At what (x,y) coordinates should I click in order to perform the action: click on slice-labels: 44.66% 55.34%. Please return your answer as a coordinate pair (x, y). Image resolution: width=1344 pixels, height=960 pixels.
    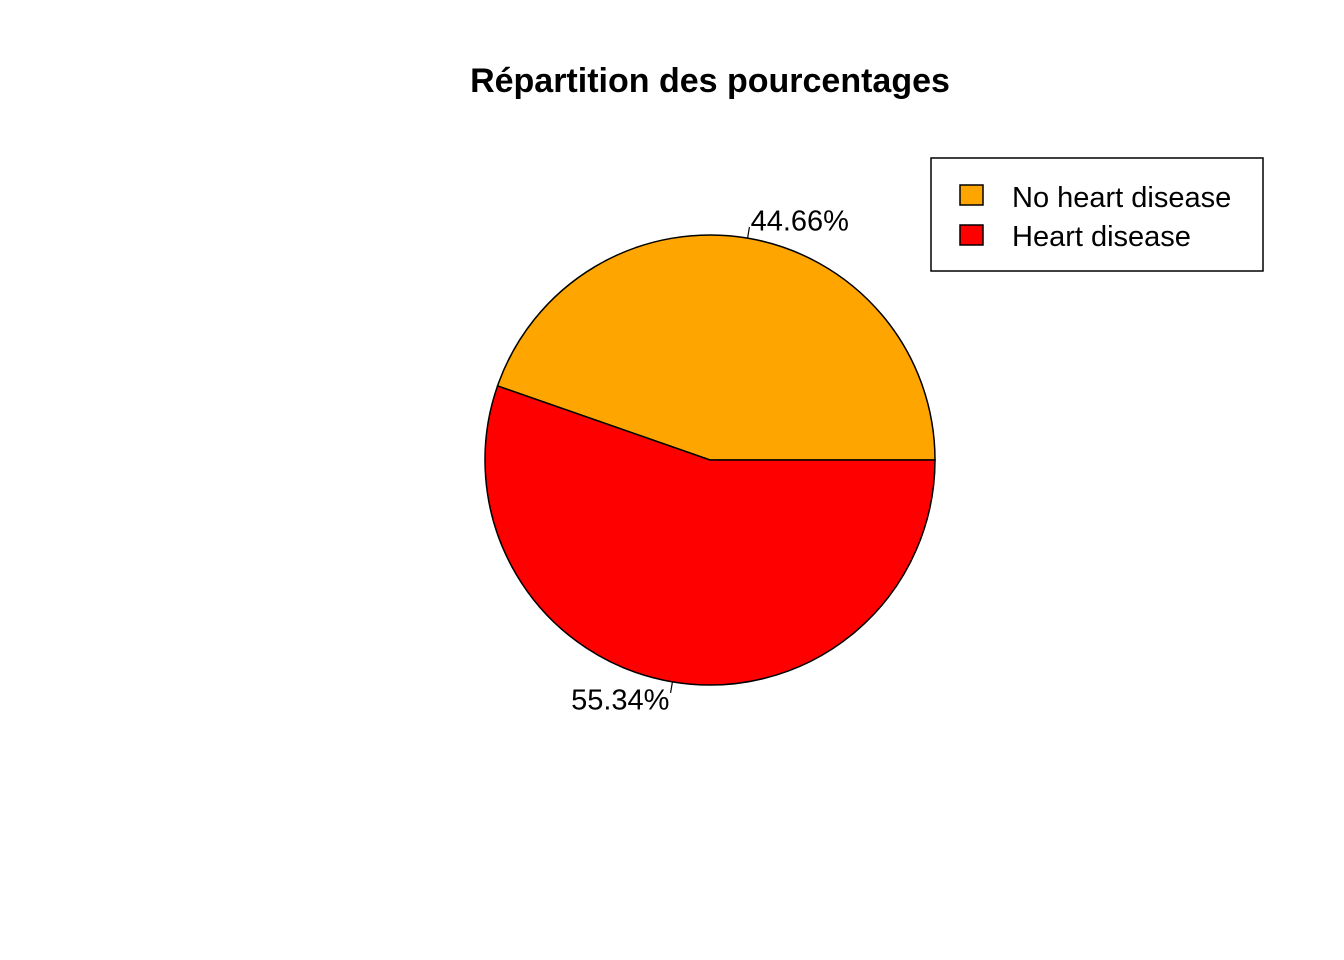
    Looking at the image, I should click on (710, 460).